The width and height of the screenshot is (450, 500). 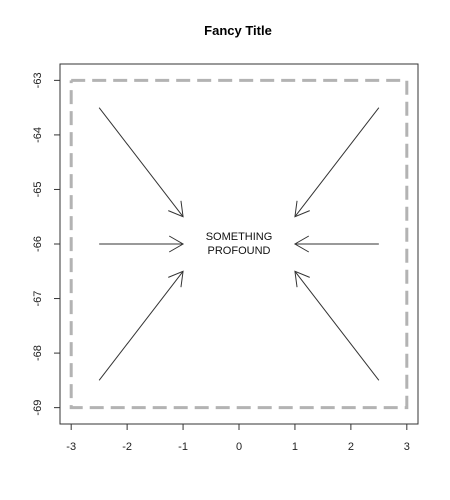 I want to click on x-tick-label: -1, so click(x=183, y=447).